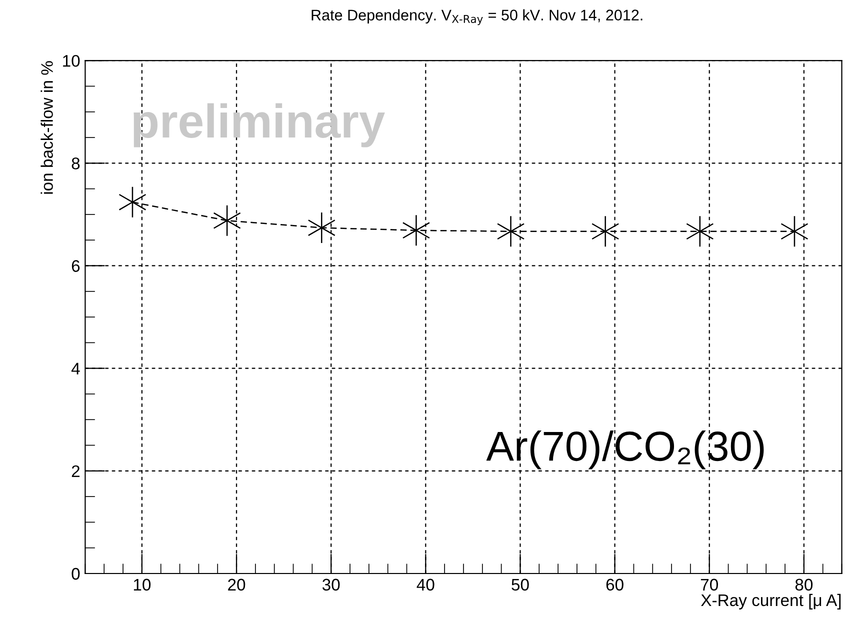 The height and width of the screenshot is (618, 852). What do you see at coordinates (142, 584) in the screenshot?
I see `x-tick-label: 10` at bounding box center [142, 584].